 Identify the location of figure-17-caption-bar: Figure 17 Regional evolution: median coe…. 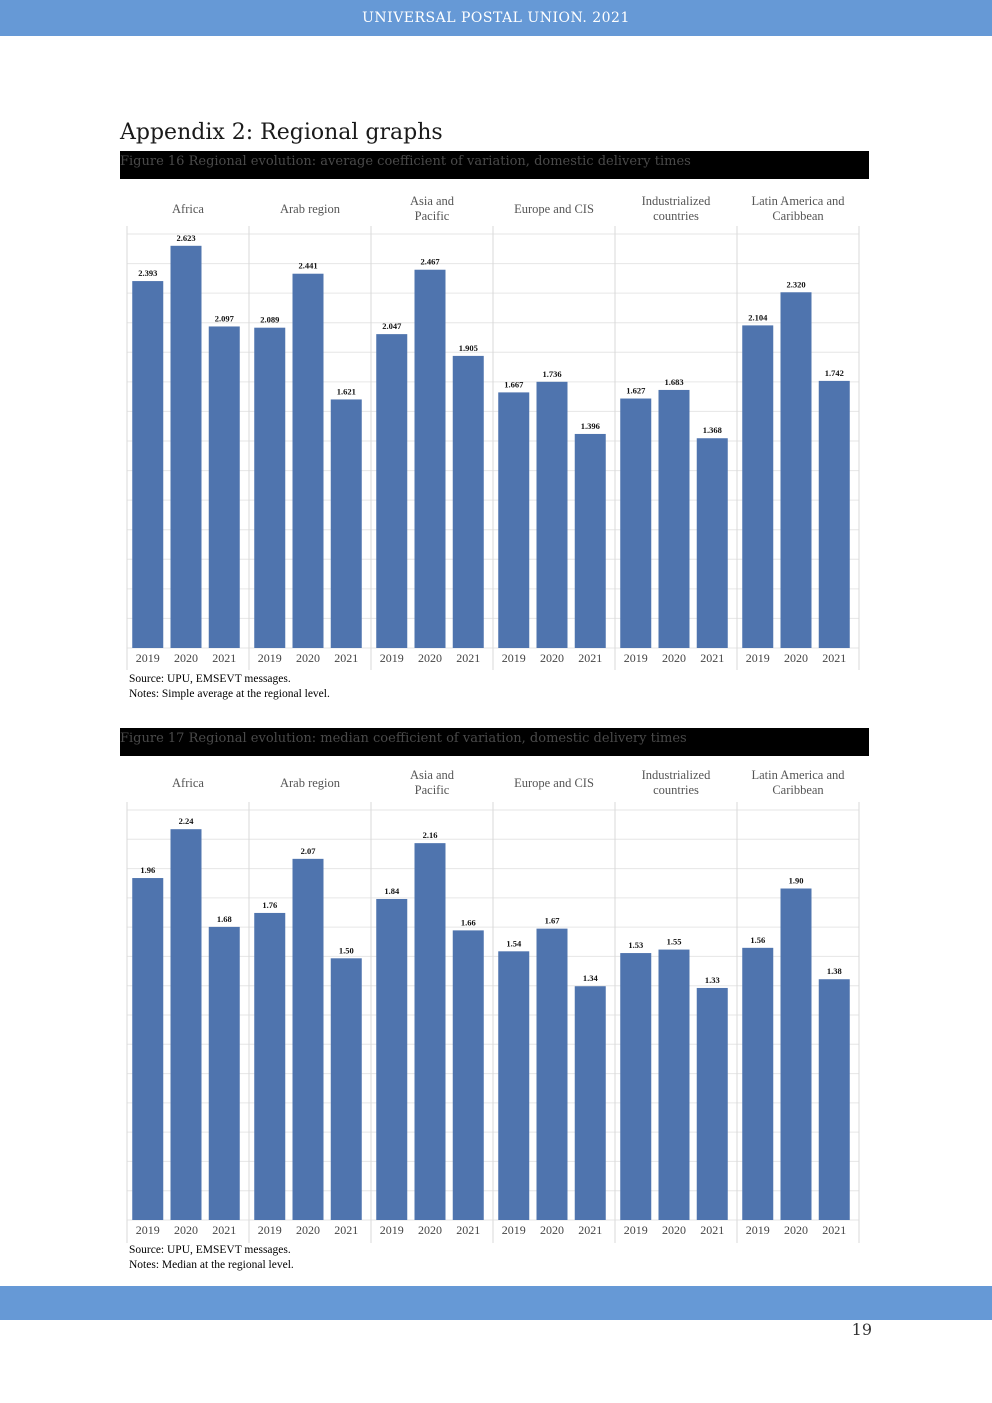
(494, 742).